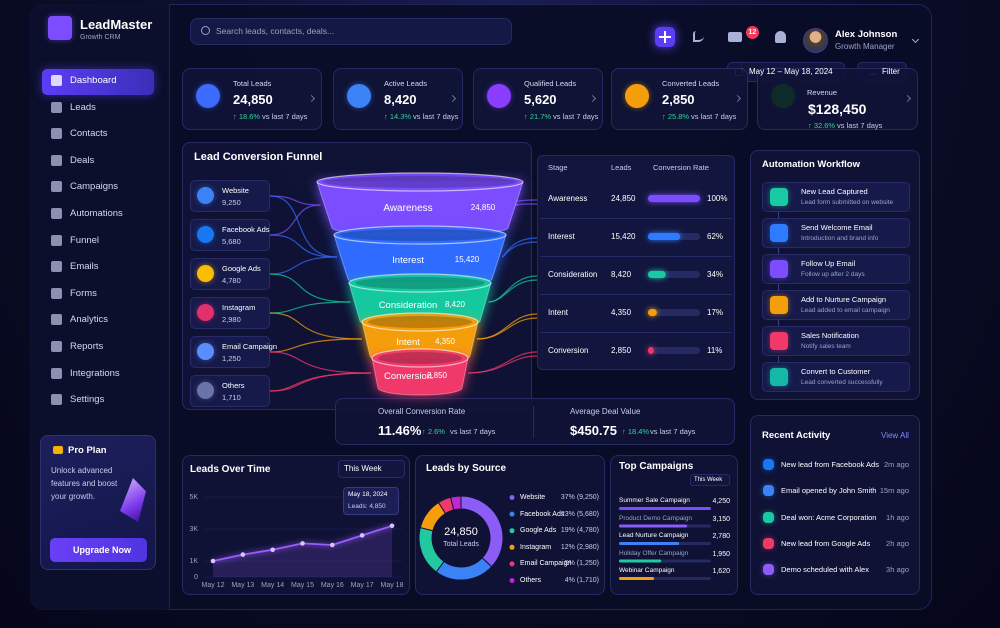 The height and width of the screenshot is (628, 1000). Describe the element at coordinates (362, 585) in the screenshot. I see `x-tick-label: May 17` at that location.